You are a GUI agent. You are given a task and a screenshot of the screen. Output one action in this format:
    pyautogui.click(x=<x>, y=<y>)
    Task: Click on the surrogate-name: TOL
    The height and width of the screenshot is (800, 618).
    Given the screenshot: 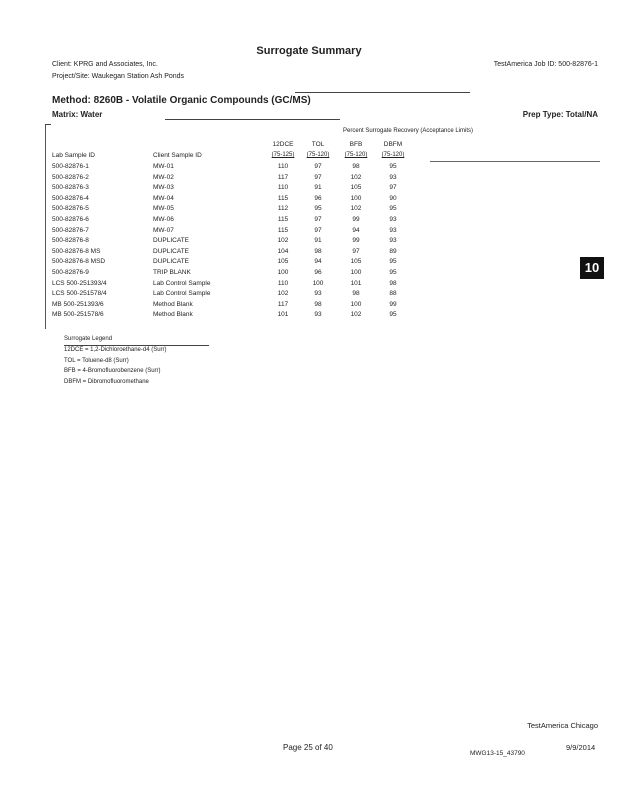 What is the action you would take?
    pyautogui.click(x=318, y=144)
    